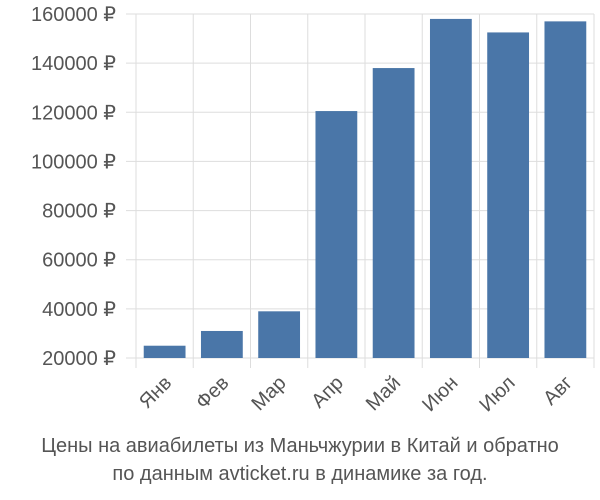  Describe the element at coordinates (73, 15) in the screenshot. I see `y-tick-label: 160000 ₽` at that location.